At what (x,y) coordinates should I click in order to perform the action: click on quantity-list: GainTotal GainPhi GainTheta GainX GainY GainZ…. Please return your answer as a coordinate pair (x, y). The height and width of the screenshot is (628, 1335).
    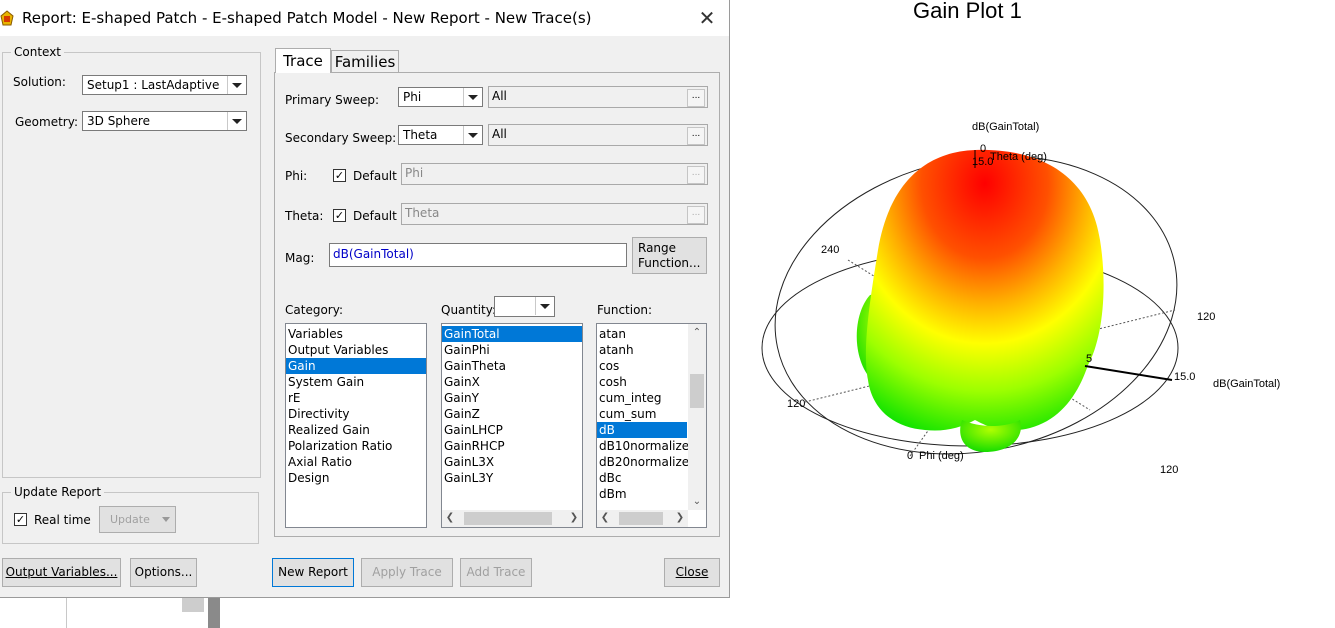
    Looking at the image, I should click on (512, 425).